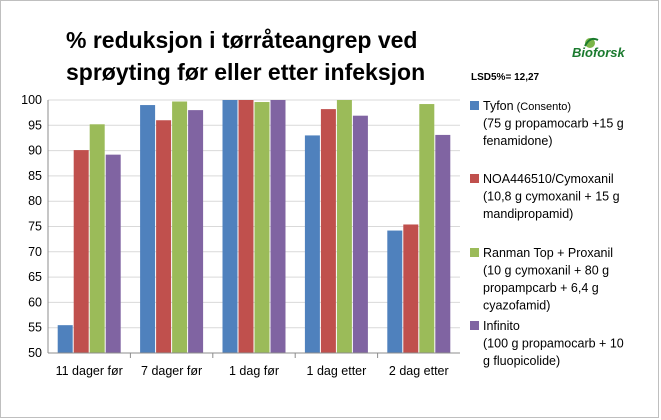 The width and height of the screenshot is (661, 420). Describe the element at coordinates (516, 306) in the screenshot. I see `legend-series-detail: cyazofamid)` at that location.